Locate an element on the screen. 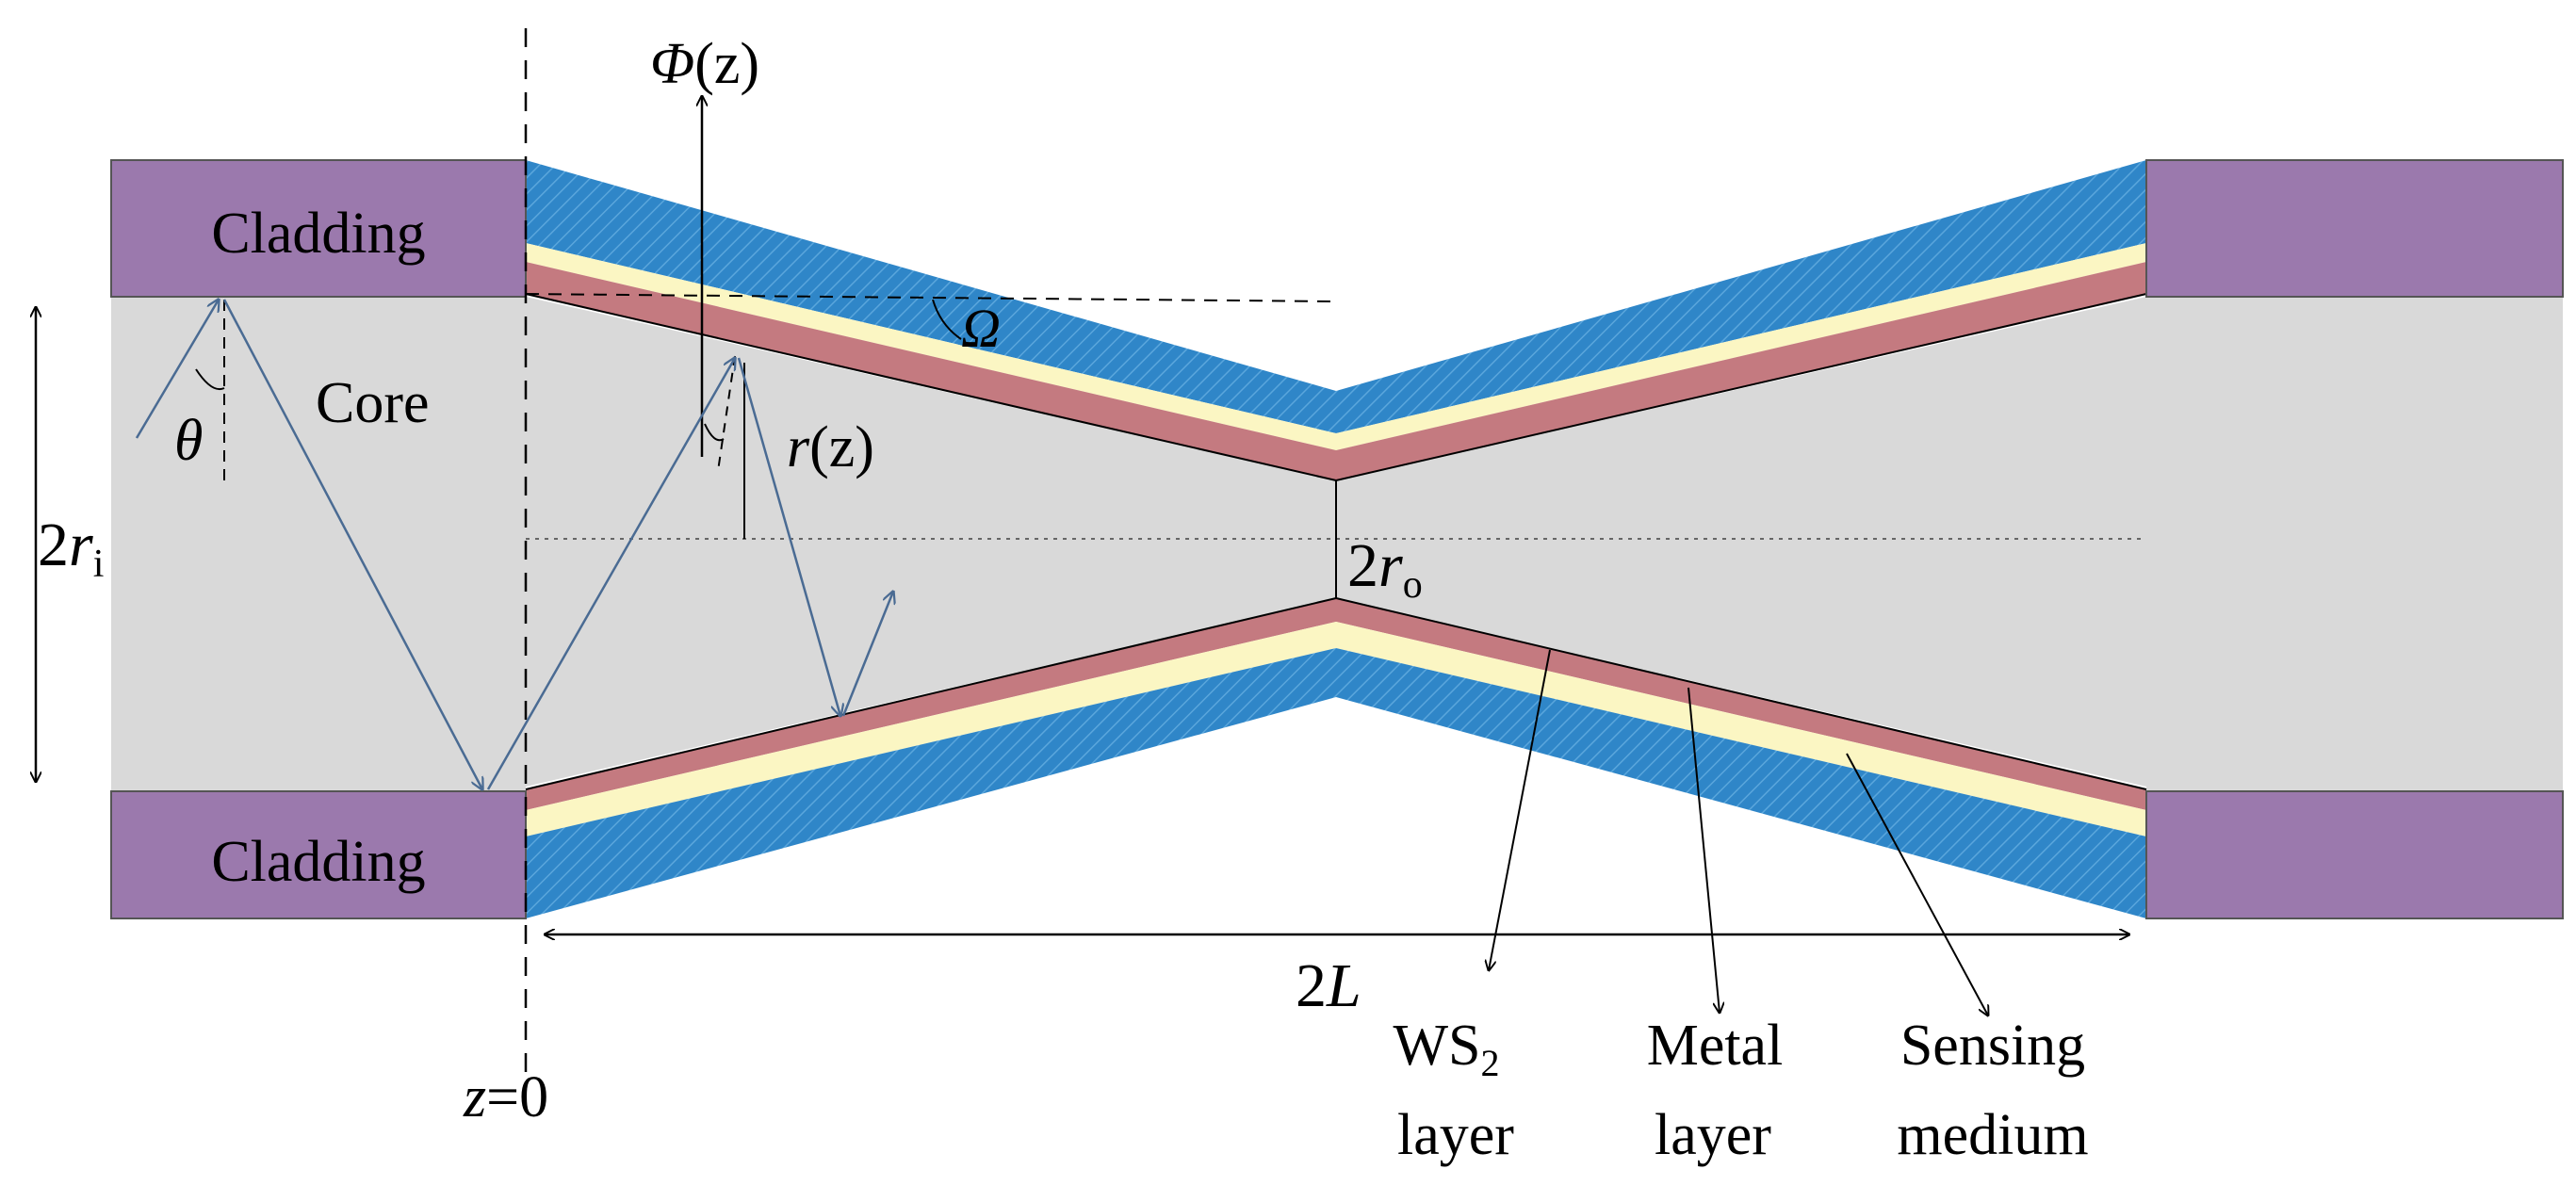 The width and height of the screenshot is (2576, 1202). sensing-medium-label-line2: medium is located at coordinates (1992, 1135).